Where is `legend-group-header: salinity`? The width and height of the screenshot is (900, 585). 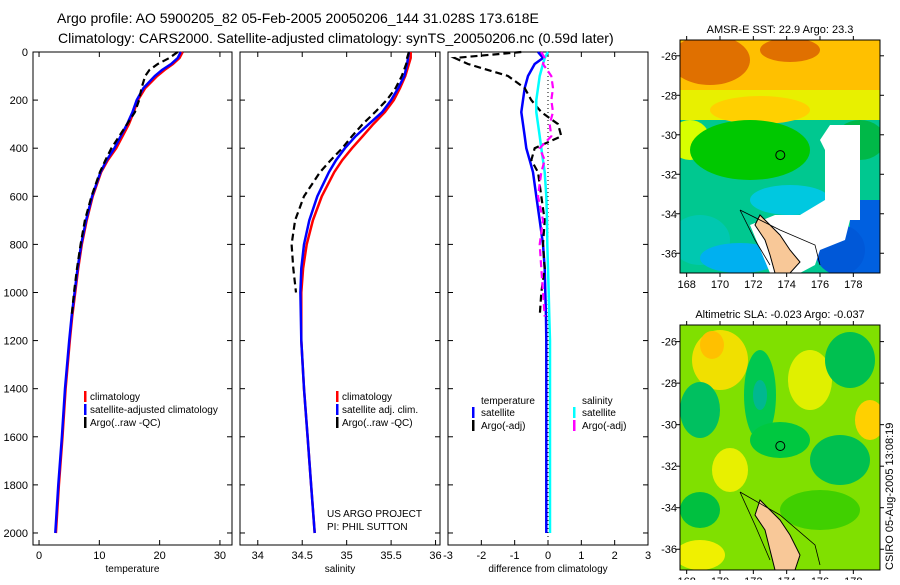
legend-group-header: salinity is located at coordinates (597, 401).